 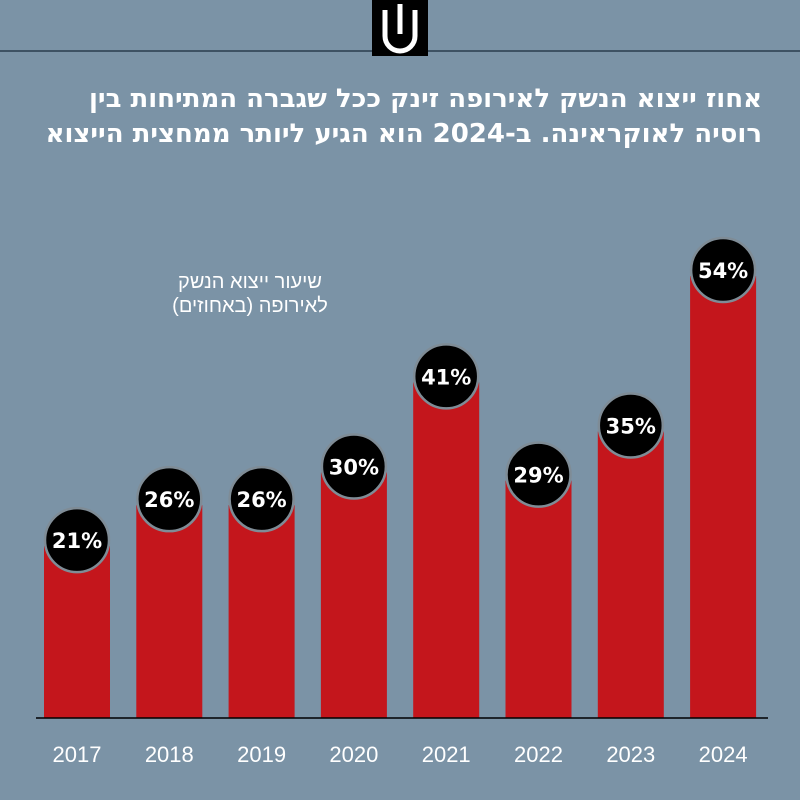 I want to click on bar-2017, so click(x=77, y=632).